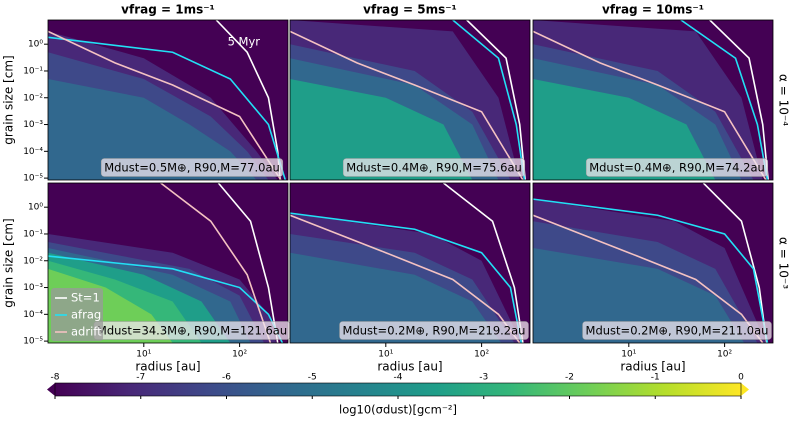  What do you see at coordinates (312, 378) in the screenshot?
I see `colorbar-tick-label: -5` at bounding box center [312, 378].